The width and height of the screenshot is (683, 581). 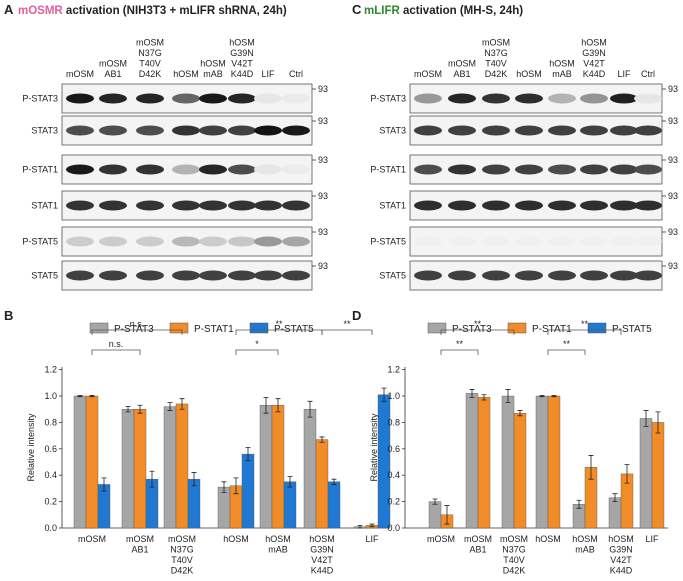 I want to click on y-tick-label: 0.6, so click(x=393, y=449).